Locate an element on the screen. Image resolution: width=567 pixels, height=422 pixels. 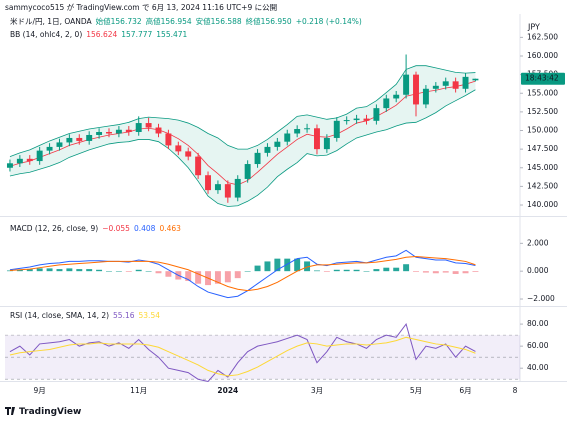
y-tick-label: 145.000 is located at coordinates (542, 167).